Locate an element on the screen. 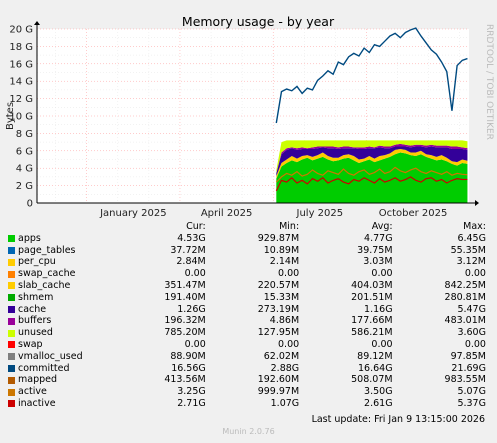  y-tick-label: 10 G is located at coordinates (21, 117).